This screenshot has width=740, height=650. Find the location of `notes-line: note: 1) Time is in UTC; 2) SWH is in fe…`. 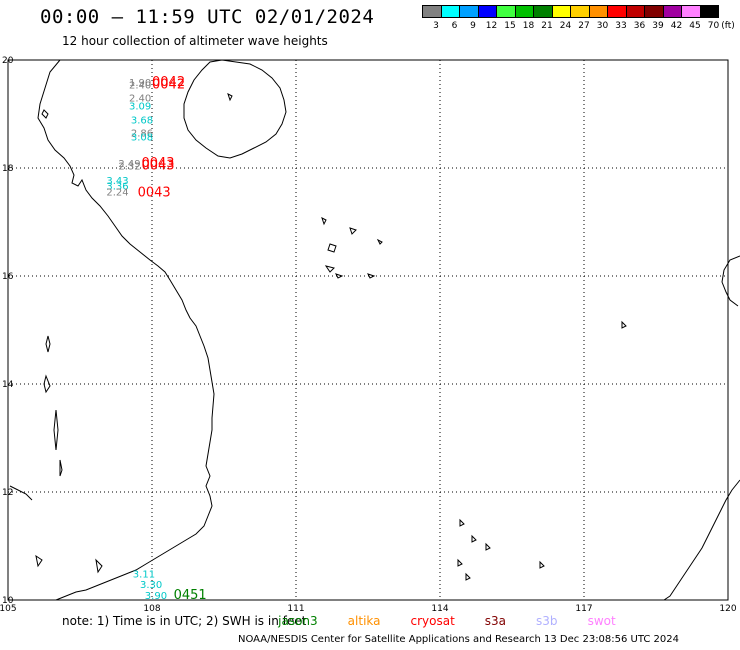

notes-line: note: 1) Time is in UTC; 2) SWH is in fe… is located at coordinates (339, 621).